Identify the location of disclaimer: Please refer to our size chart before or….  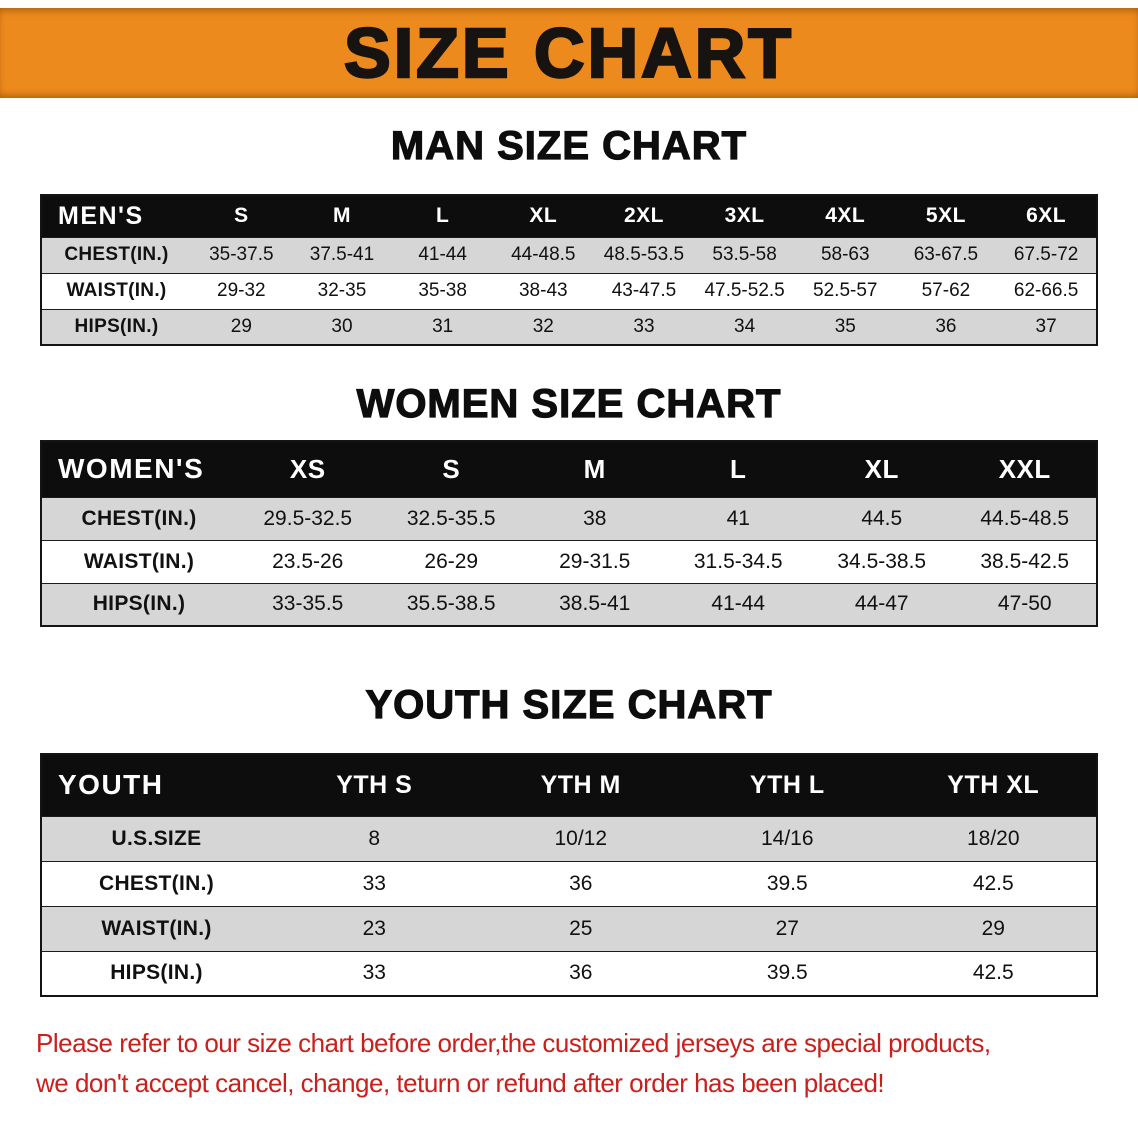
(569, 1063).